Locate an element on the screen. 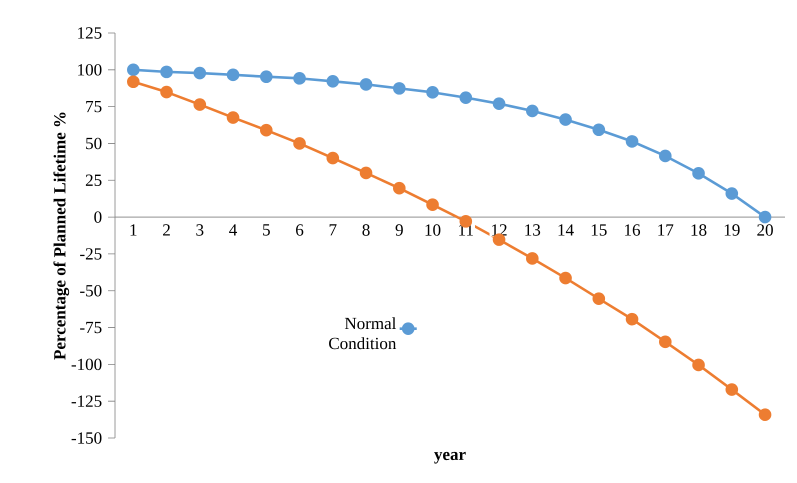 The image size is (797, 483). x-tick-label: 20 is located at coordinates (765, 230).